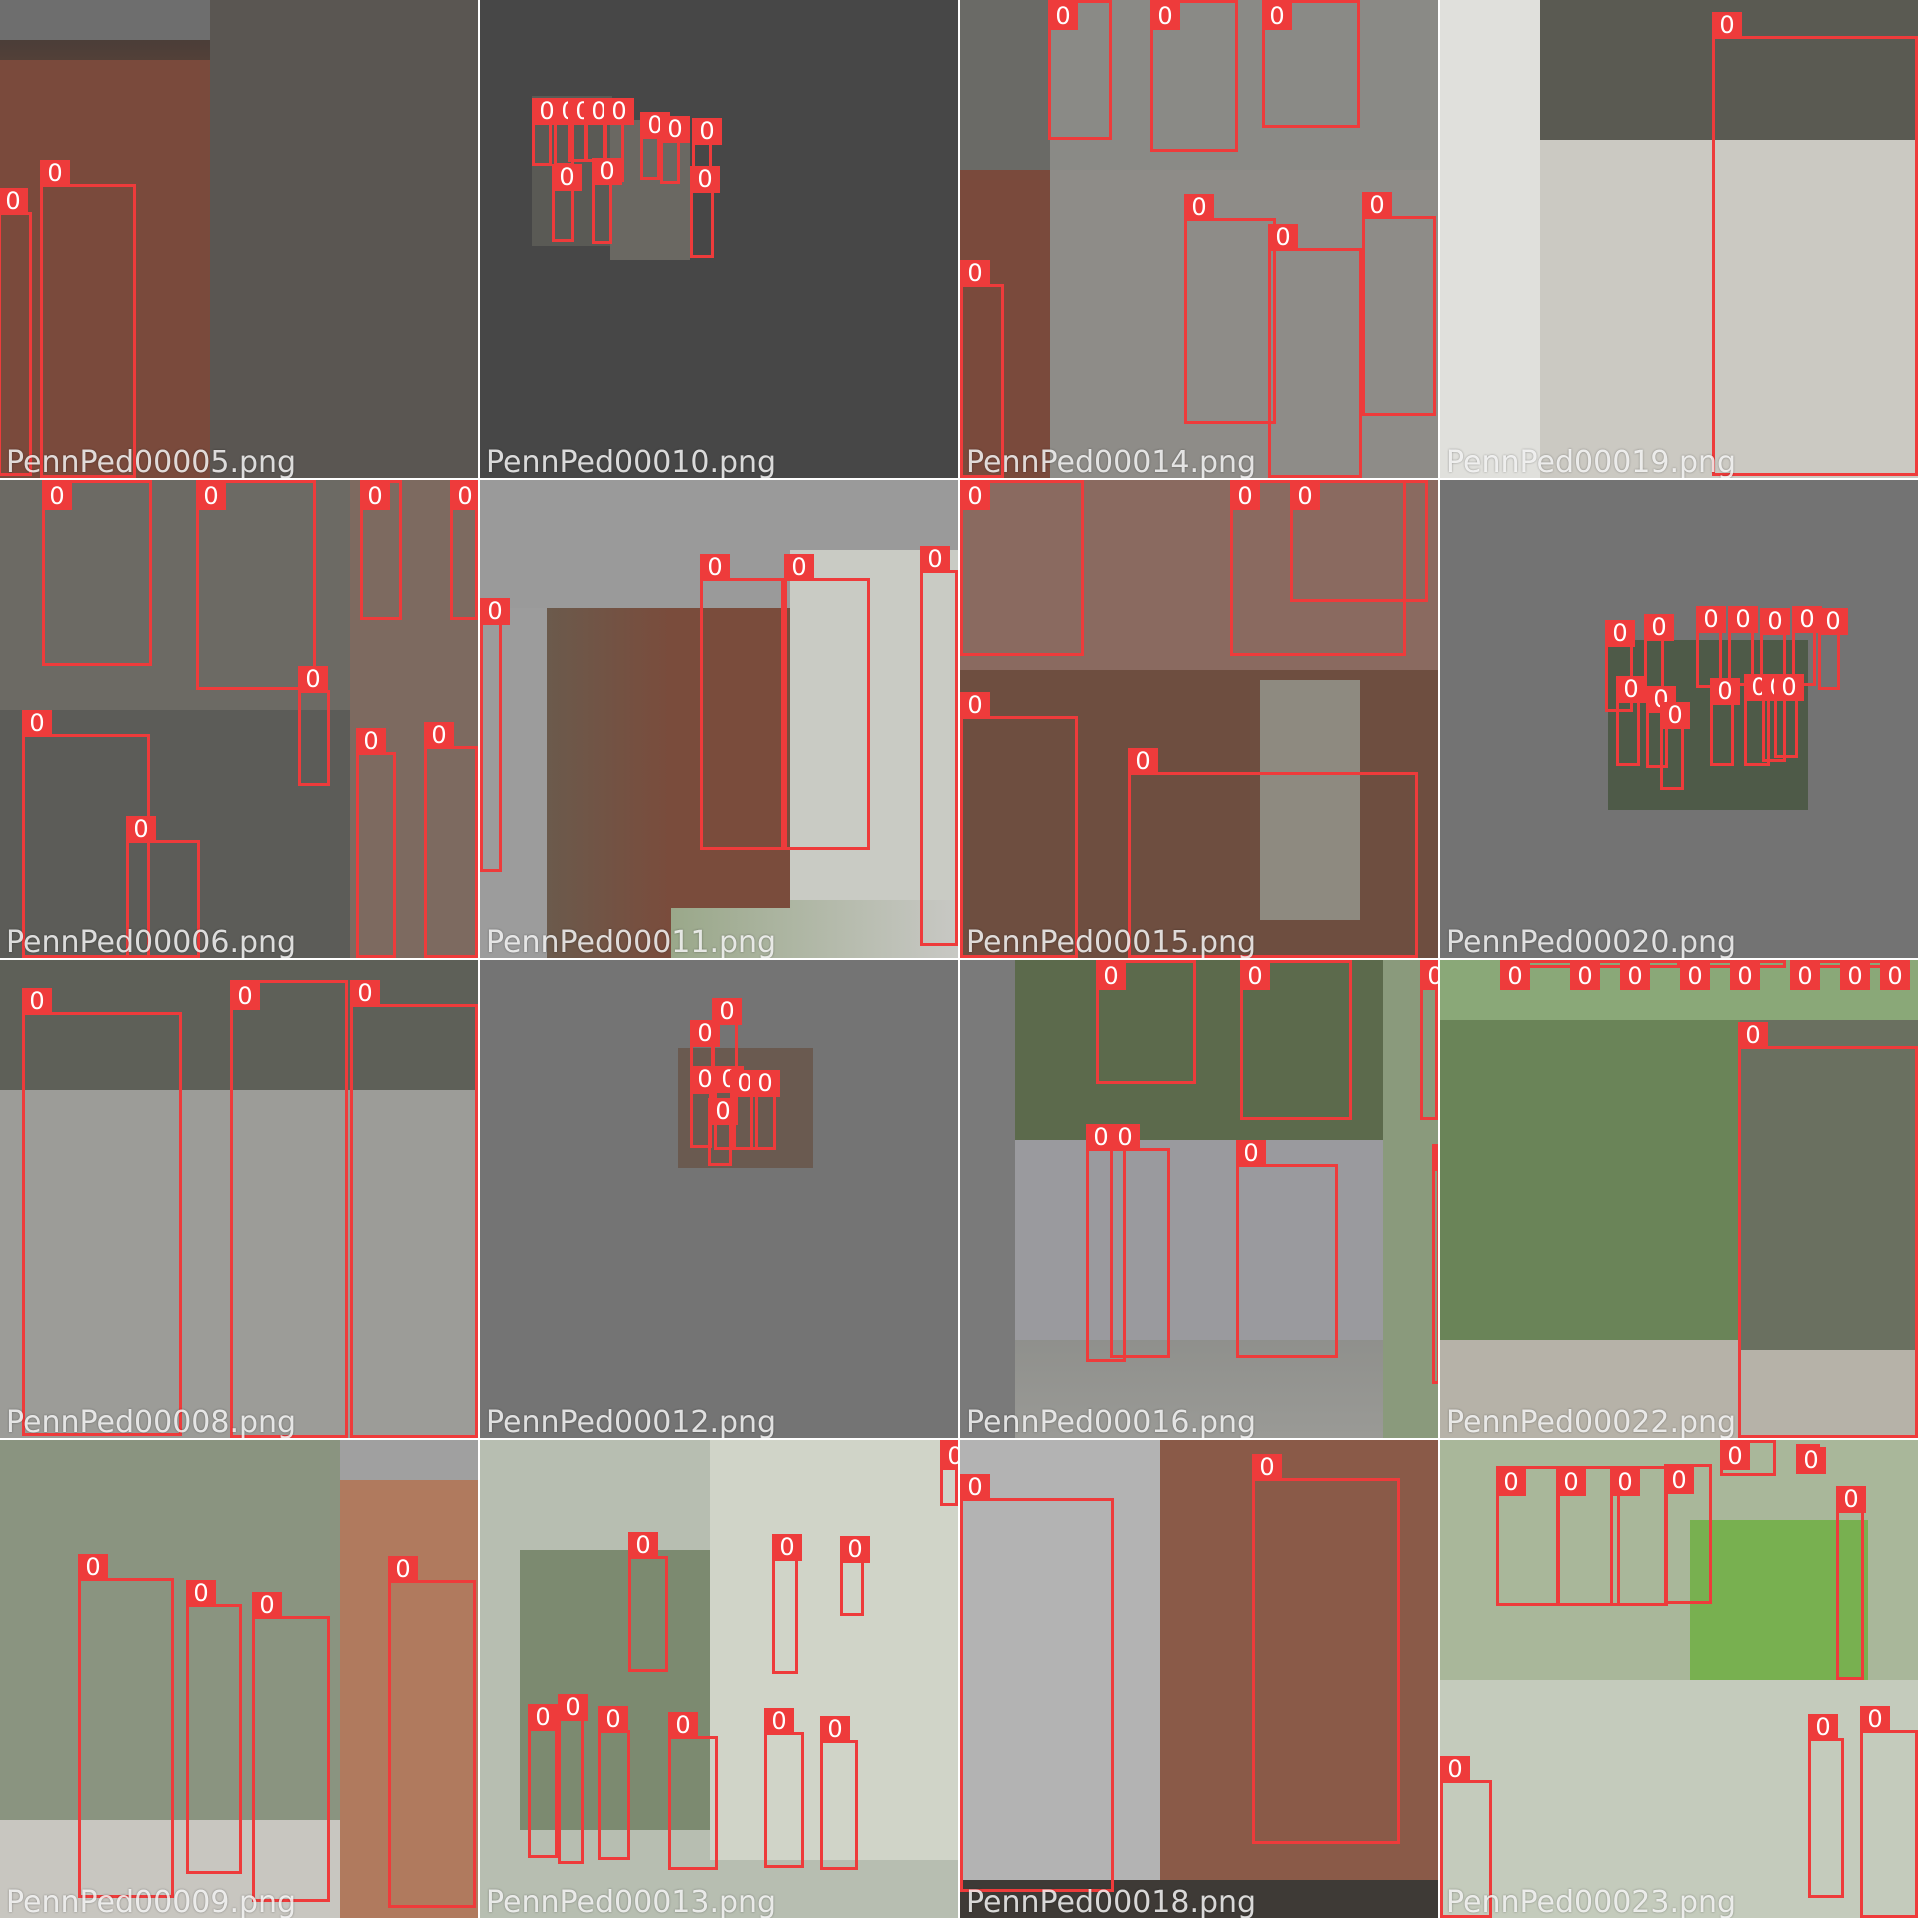  I want to click on mosaic-tile: 0 0 0 PennPed00008.png, so click(239, 1199).